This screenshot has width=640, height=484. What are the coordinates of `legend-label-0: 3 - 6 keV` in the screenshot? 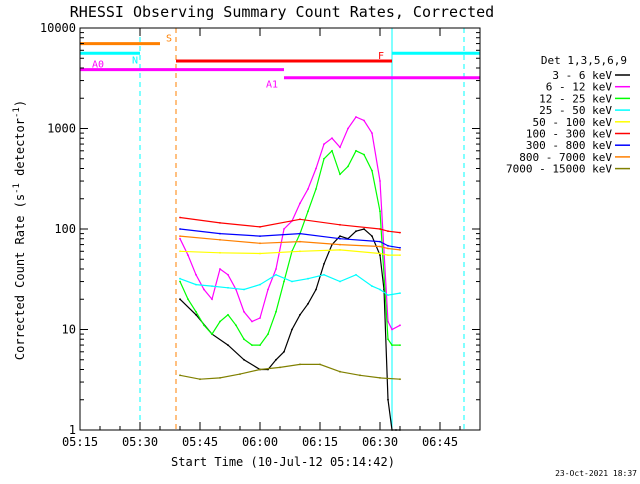 It's located at (582, 75).